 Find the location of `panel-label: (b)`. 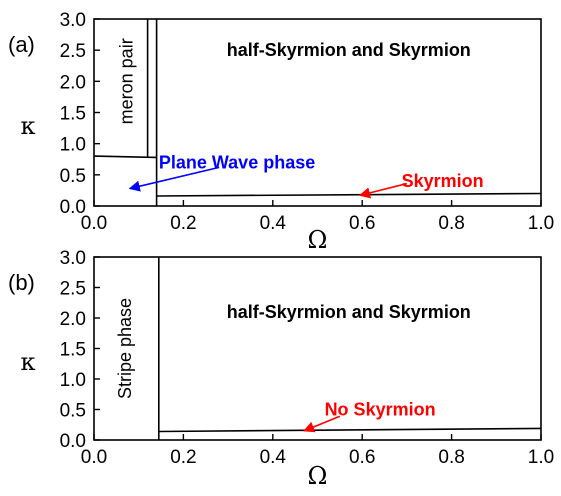

panel-label: (b) is located at coordinates (21, 282).